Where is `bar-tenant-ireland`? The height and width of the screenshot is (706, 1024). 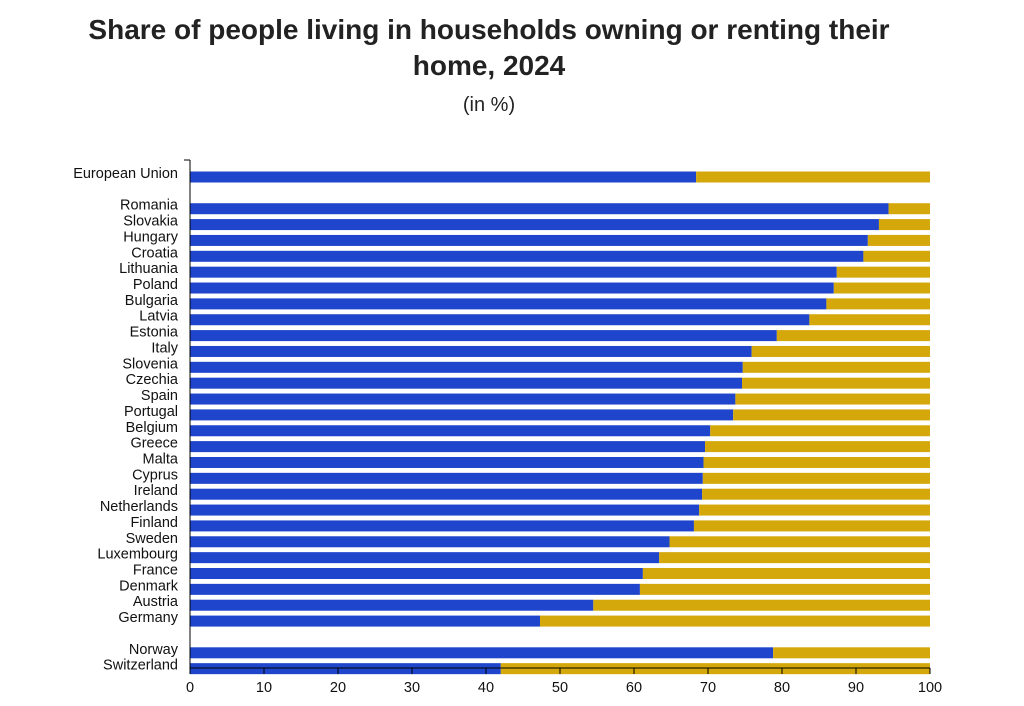 bar-tenant-ireland is located at coordinates (816, 494).